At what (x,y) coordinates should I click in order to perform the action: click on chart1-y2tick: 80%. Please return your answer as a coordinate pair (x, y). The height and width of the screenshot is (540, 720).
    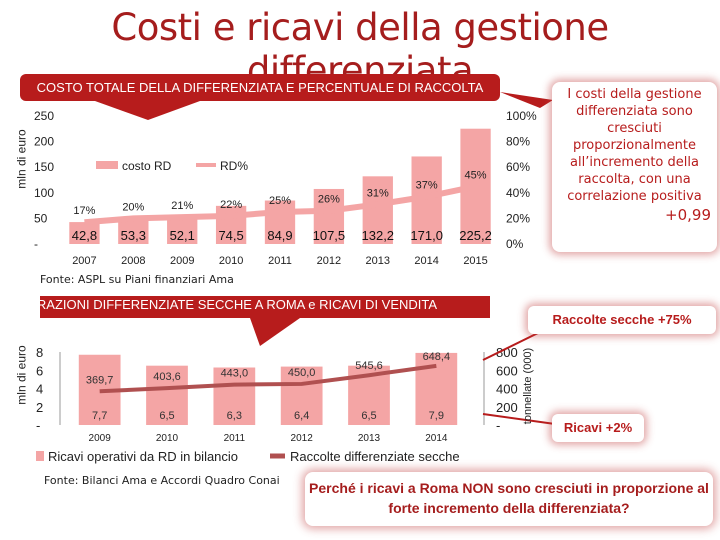
    Looking at the image, I should click on (518, 142).